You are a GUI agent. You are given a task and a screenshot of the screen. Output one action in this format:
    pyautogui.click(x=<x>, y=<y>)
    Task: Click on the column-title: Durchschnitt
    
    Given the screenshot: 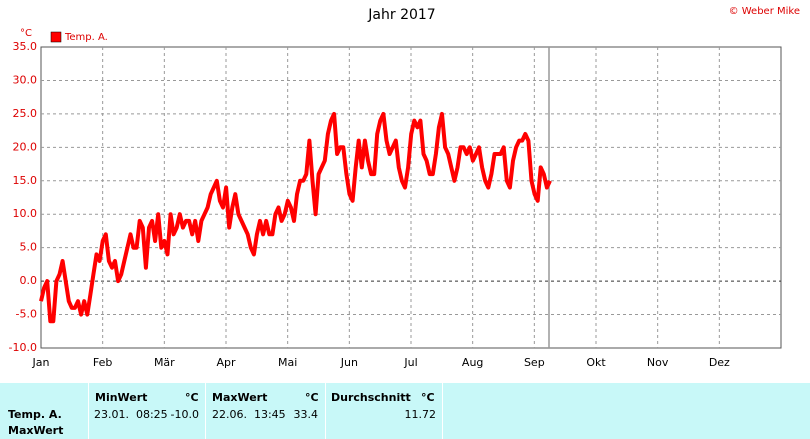 What is the action you would take?
    pyautogui.click(x=371, y=397)
    